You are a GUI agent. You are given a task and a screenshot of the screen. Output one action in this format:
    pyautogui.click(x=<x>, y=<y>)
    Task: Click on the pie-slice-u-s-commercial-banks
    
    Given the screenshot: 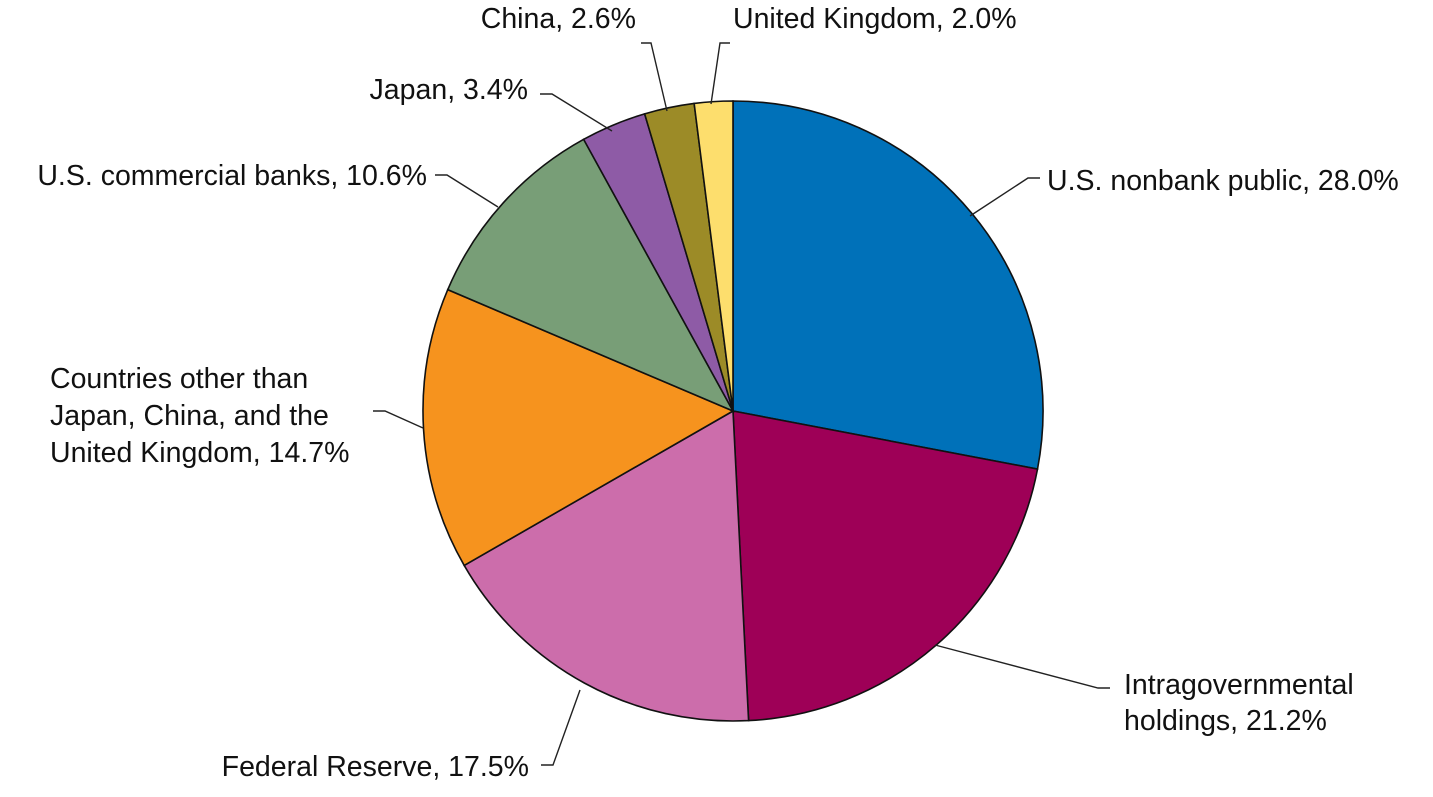 What is the action you would take?
    pyautogui.click(x=590, y=275)
    